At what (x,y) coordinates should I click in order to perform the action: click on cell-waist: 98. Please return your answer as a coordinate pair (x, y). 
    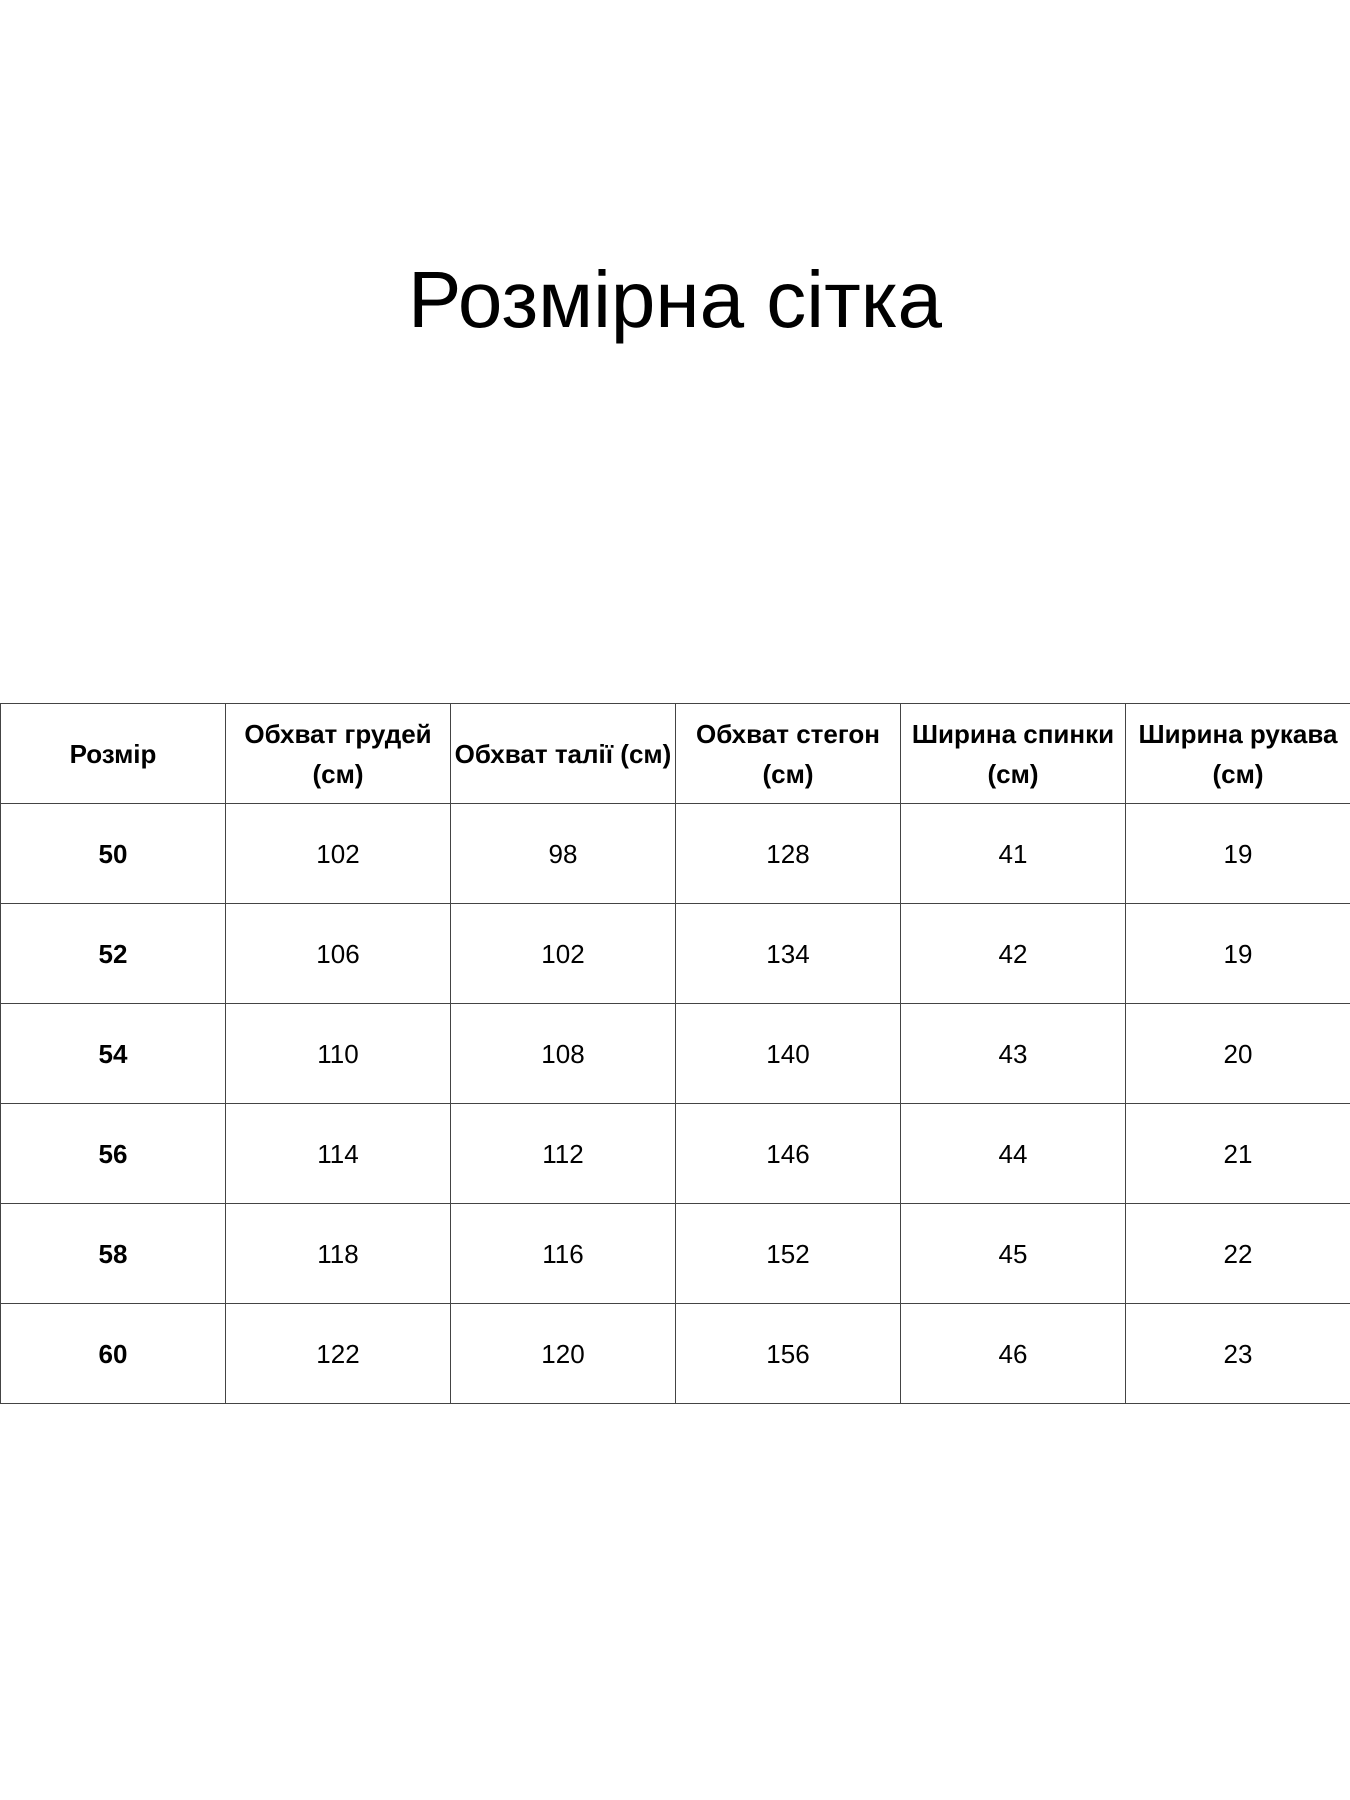
    Looking at the image, I should click on (563, 853).